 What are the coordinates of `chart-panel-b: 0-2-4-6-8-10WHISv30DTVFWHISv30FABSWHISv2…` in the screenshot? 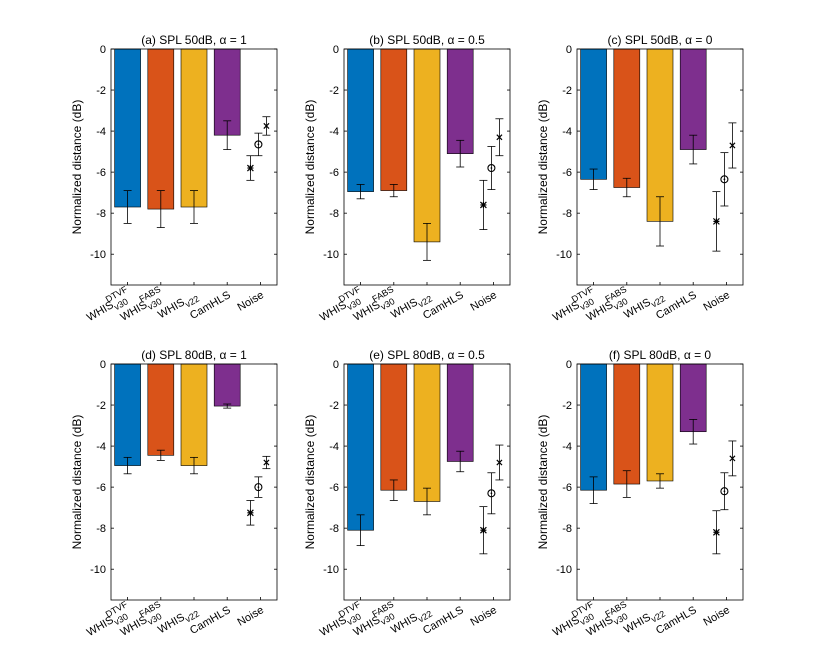 It's located at (407, 178).